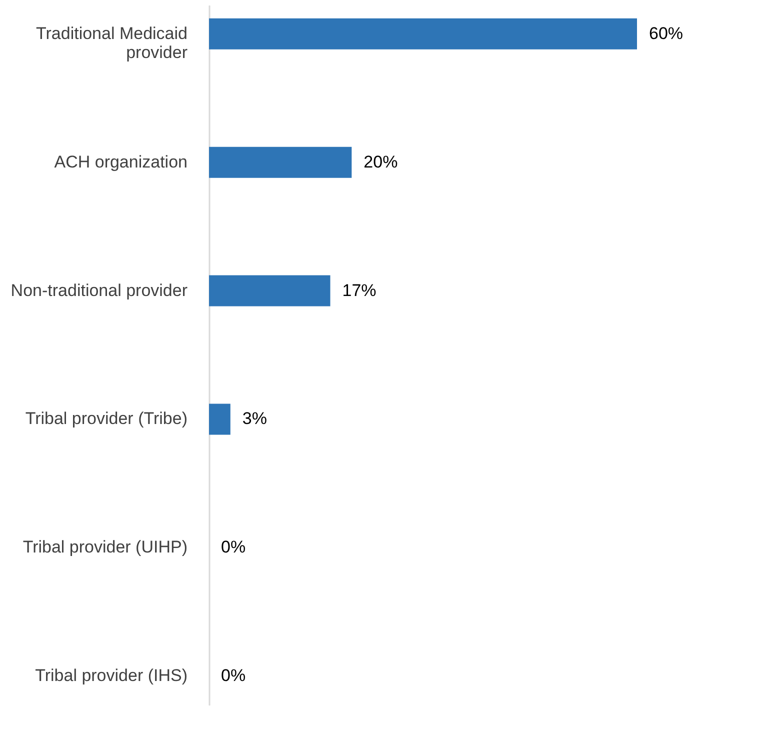 This screenshot has width=780, height=748. What do you see at coordinates (105, 547) in the screenshot?
I see `y-tick-label: Tribal provider (UIHP)` at bounding box center [105, 547].